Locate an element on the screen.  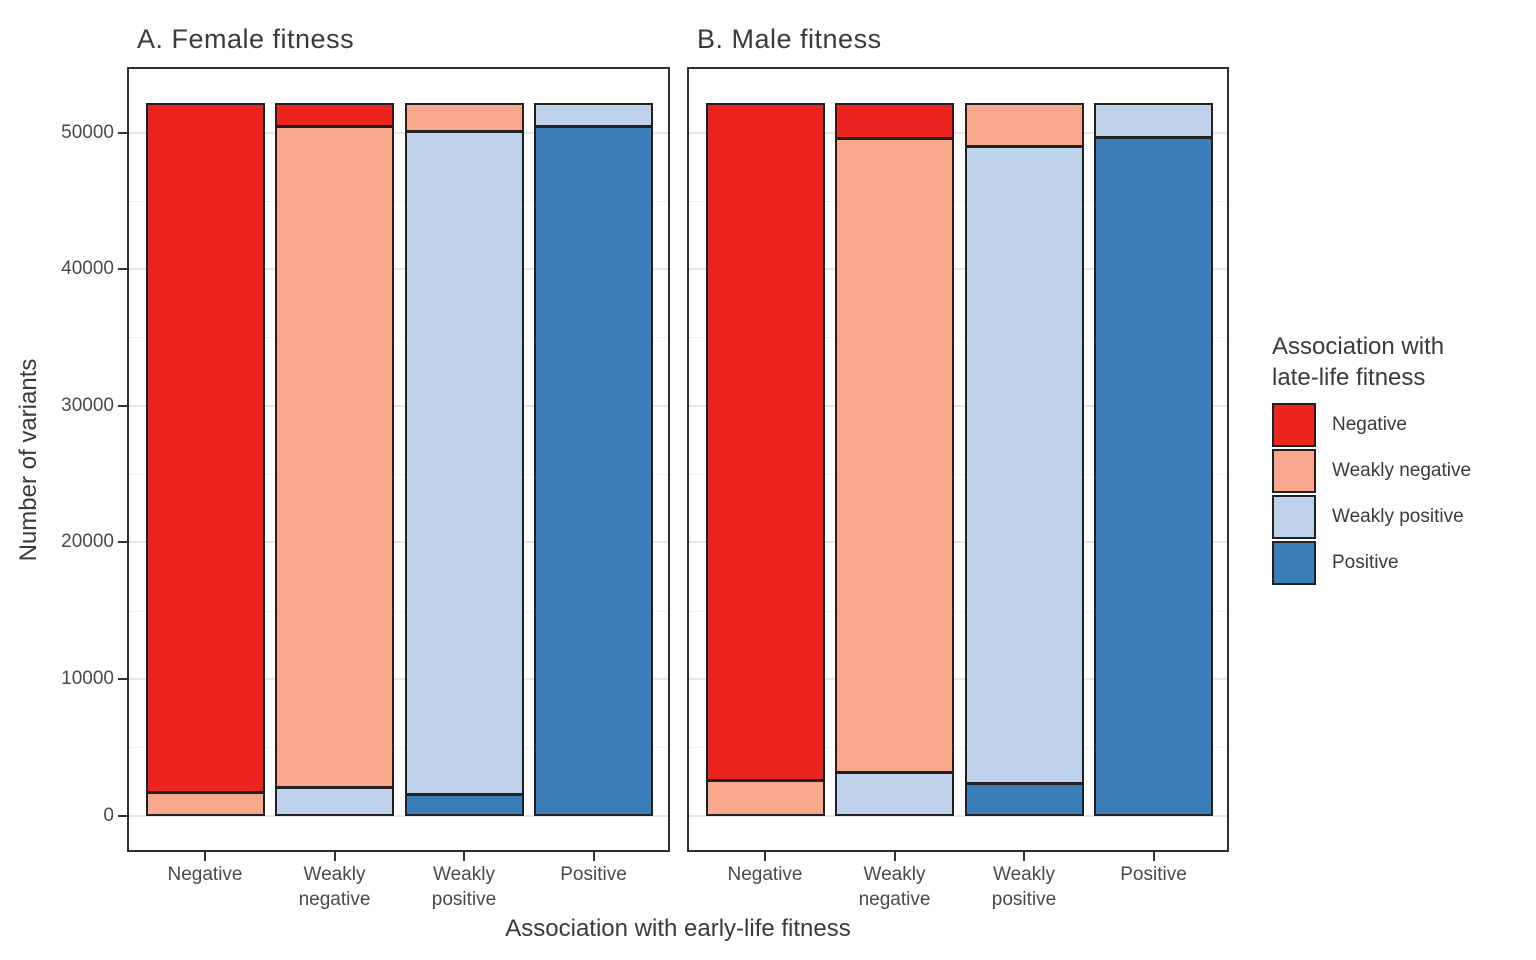
legend-title-line1: Association with is located at coordinates (1358, 346).